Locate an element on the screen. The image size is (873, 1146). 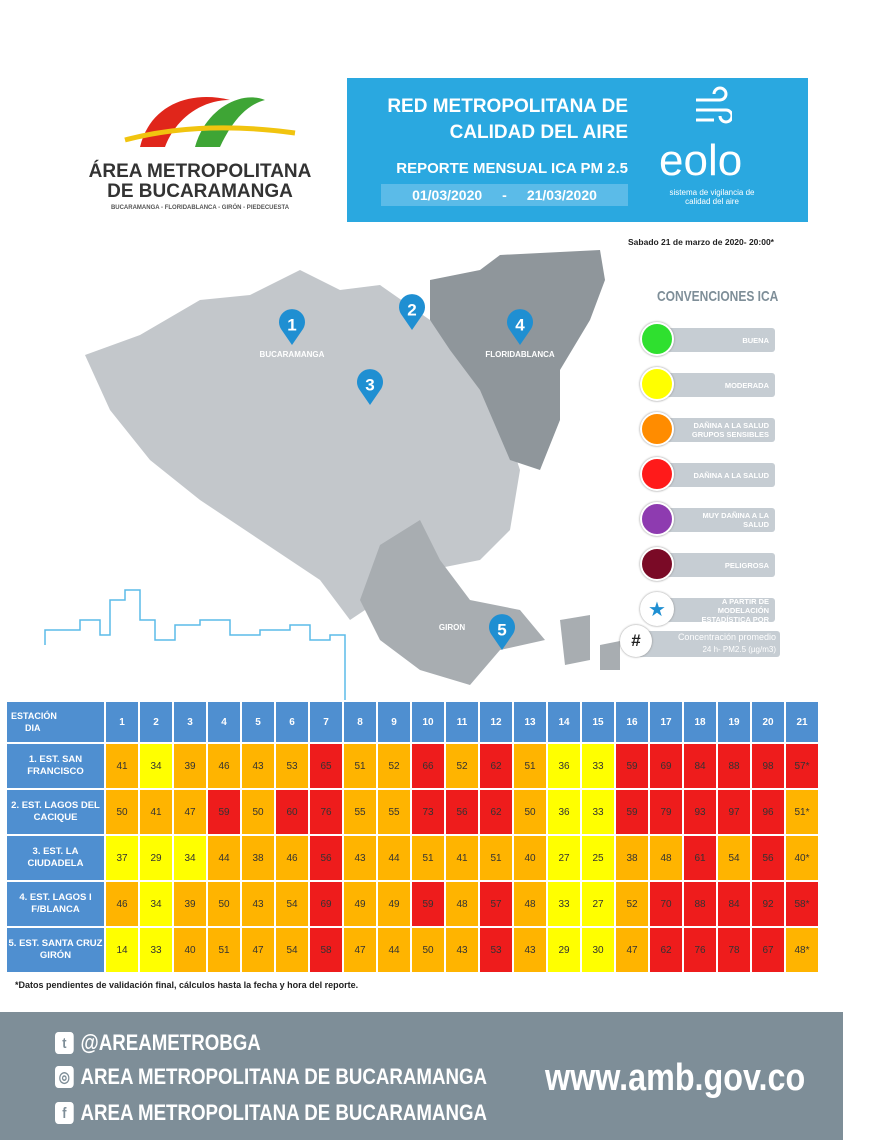
instagram: ◎ AREA METROPOLITANA DE BUCARAMANGA is located at coordinates (271, 1077).